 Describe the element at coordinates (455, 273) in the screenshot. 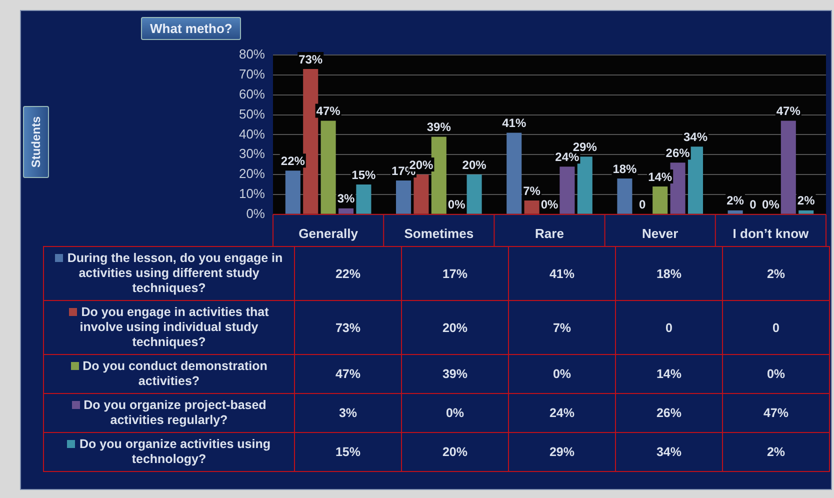

I see `data-label: 17%` at that location.